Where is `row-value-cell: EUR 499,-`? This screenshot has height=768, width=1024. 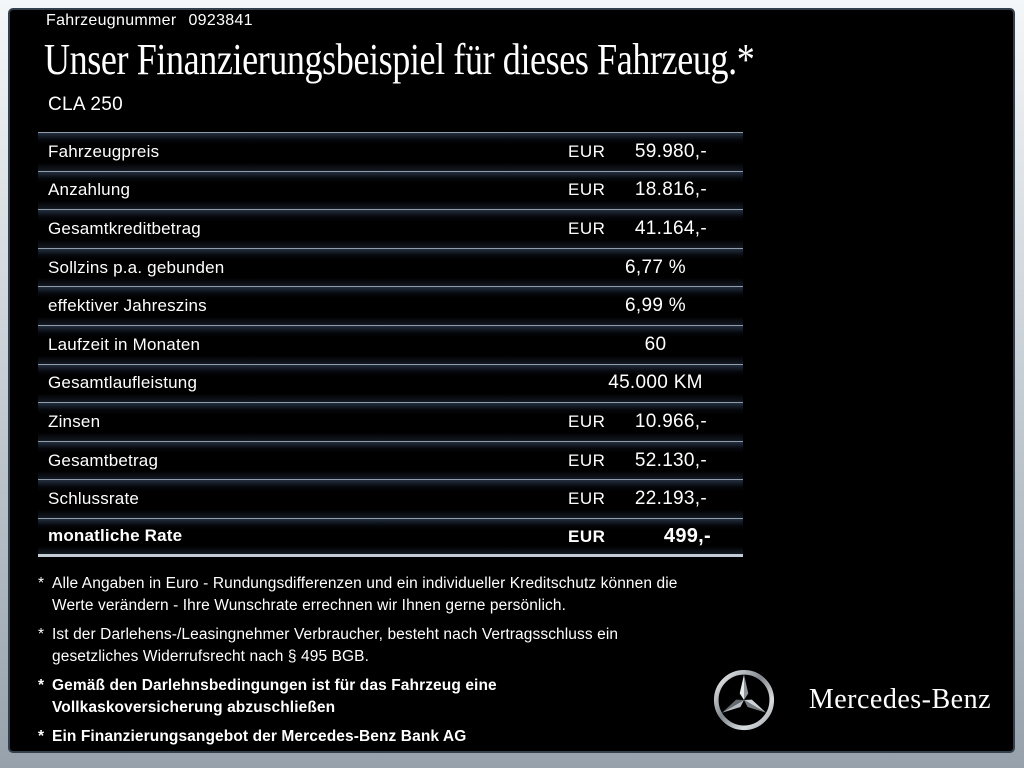
row-value-cell: EUR 499,- is located at coordinates (655, 536).